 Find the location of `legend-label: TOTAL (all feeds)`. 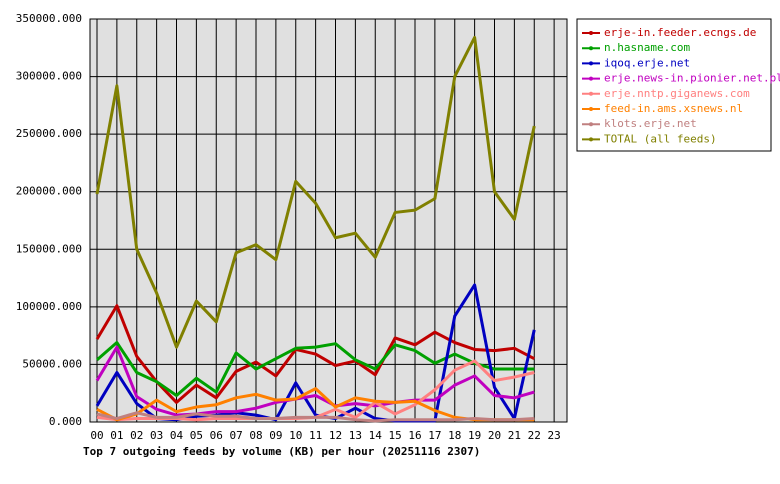

legend-label: TOTAL (all feeds) is located at coordinates (660, 138).